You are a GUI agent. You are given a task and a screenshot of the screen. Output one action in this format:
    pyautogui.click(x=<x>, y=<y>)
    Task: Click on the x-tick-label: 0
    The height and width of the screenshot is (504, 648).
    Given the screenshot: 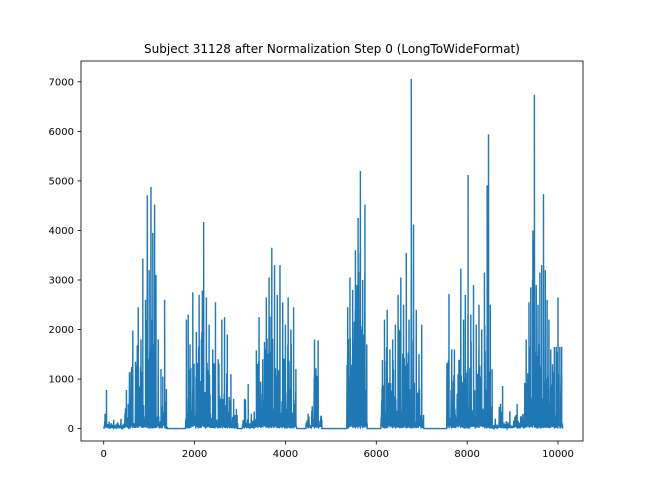 What is the action you would take?
    pyautogui.click(x=104, y=454)
    